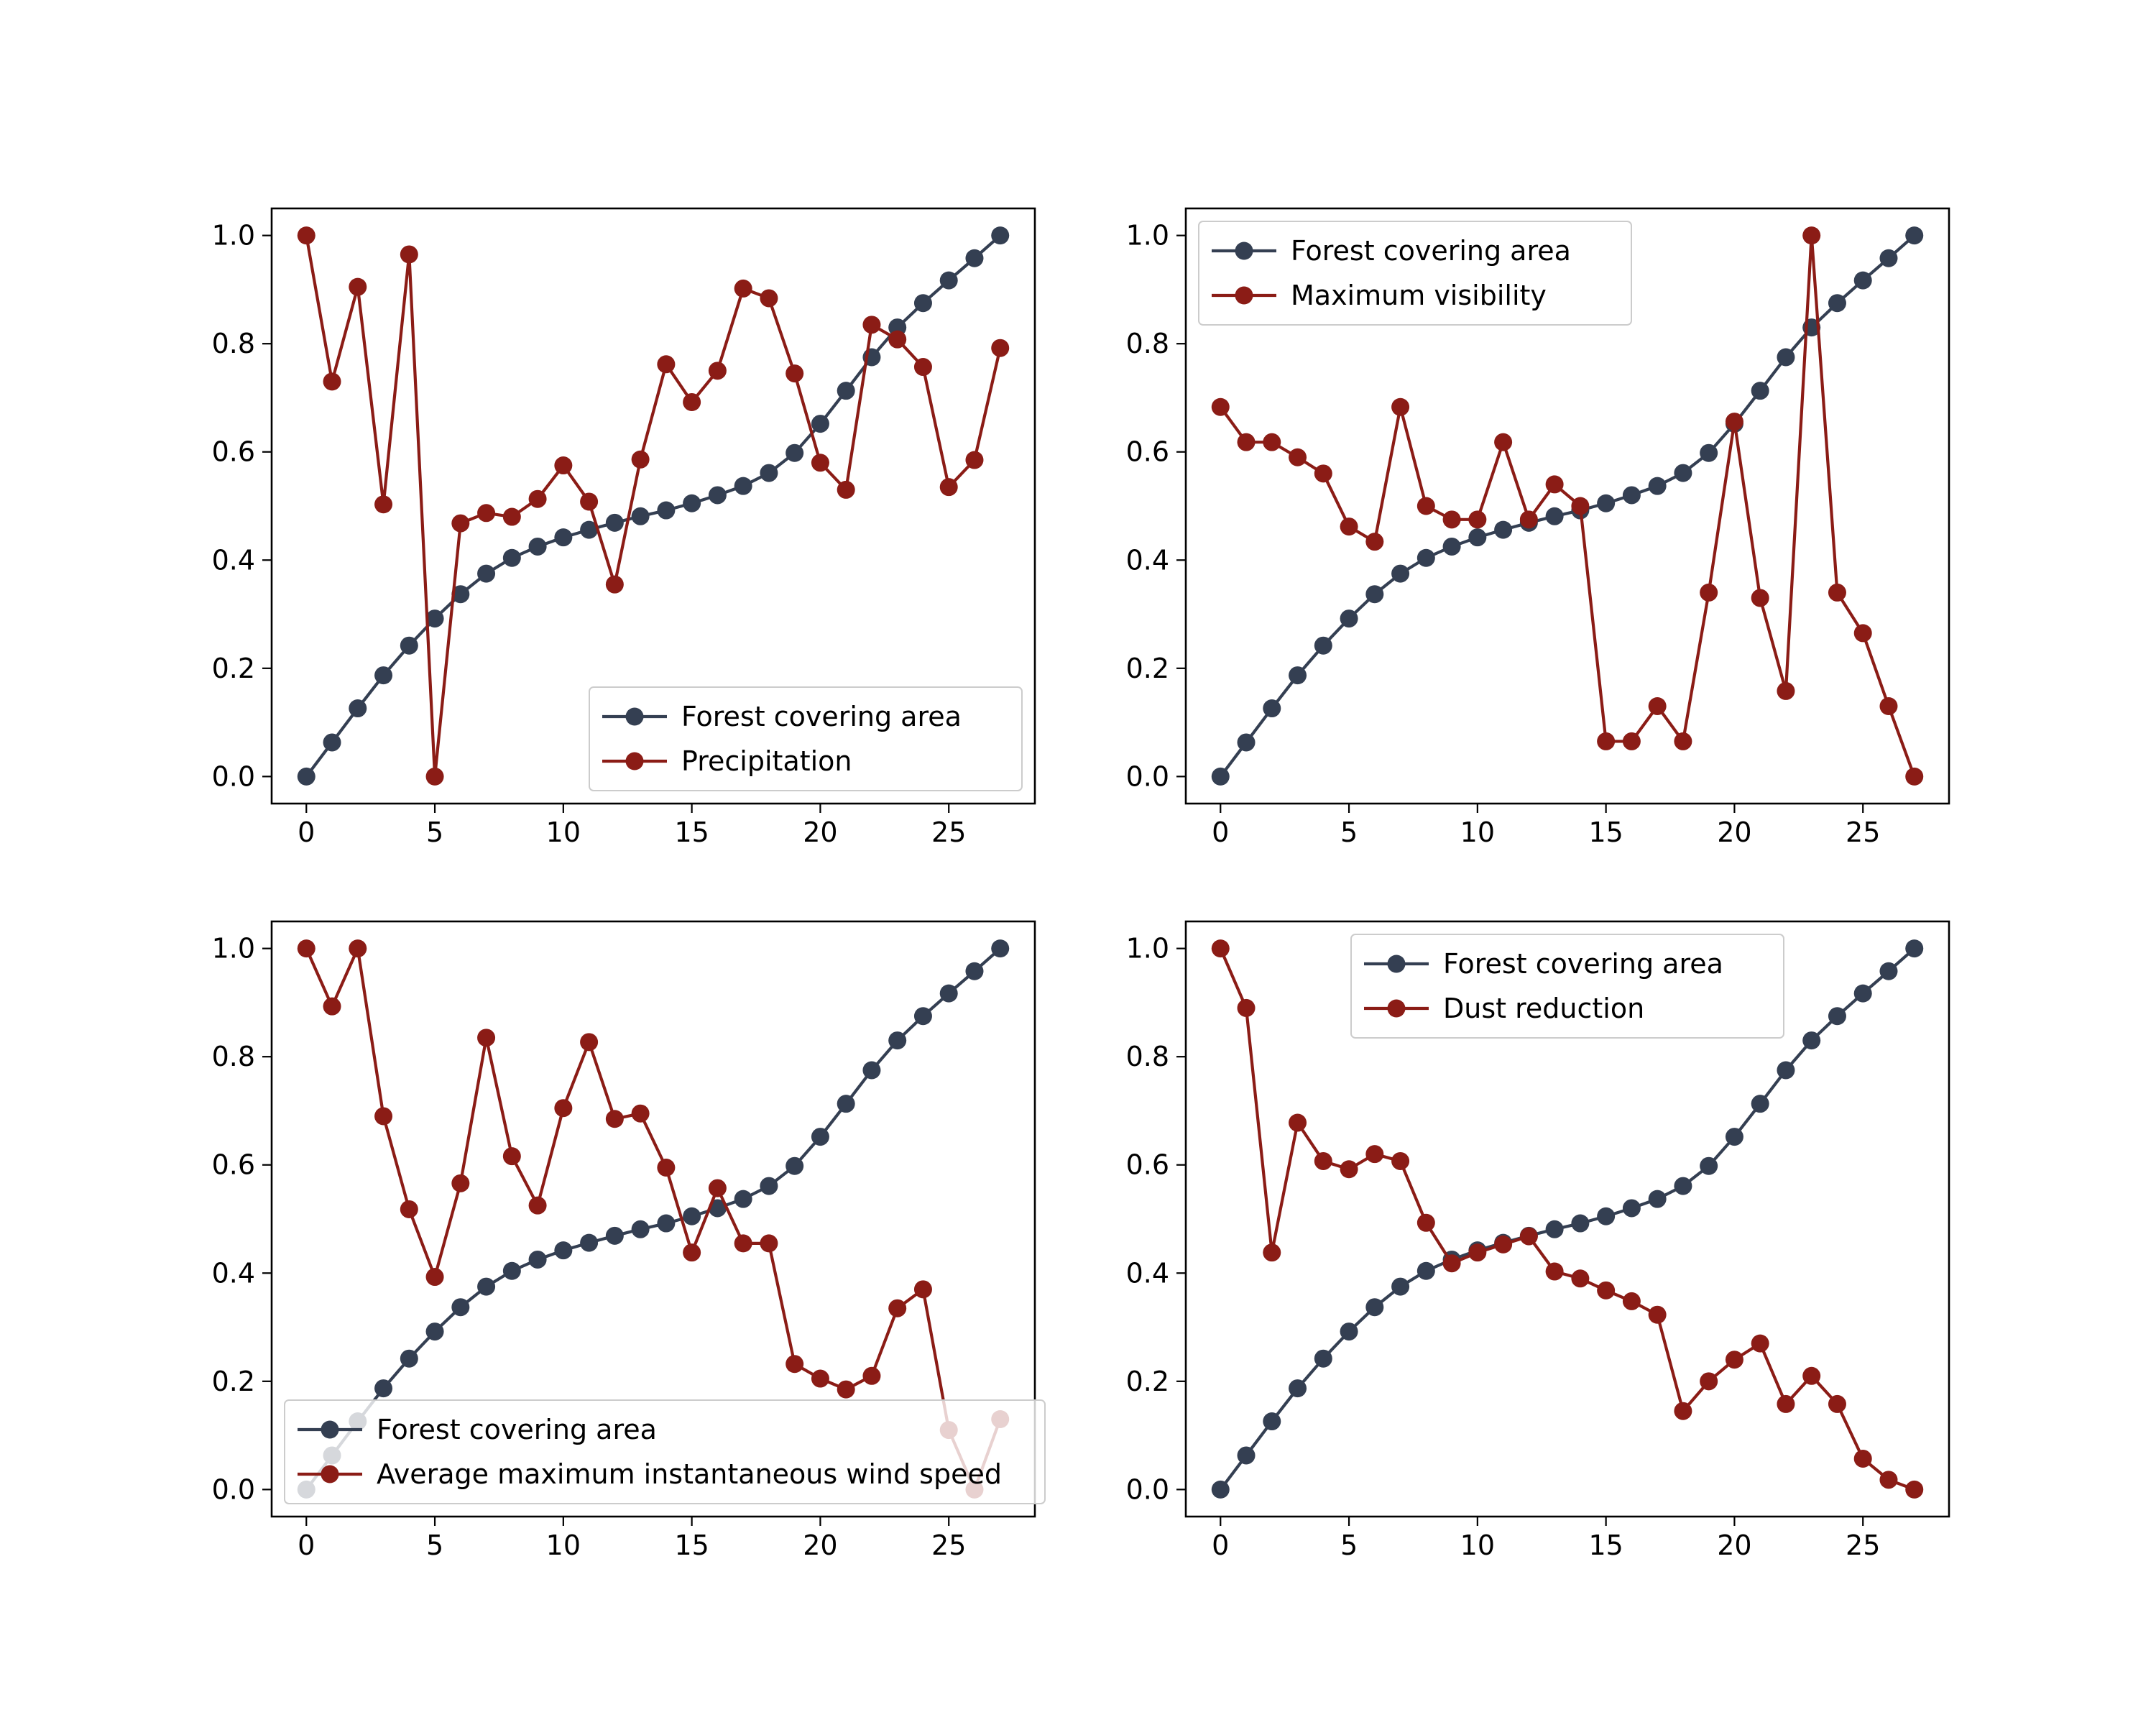 The image size is (2156, 1725). Describe the element at coordinates (1147, 949) in the screenshot. I see `y-tick-label: 1.0` at that location.